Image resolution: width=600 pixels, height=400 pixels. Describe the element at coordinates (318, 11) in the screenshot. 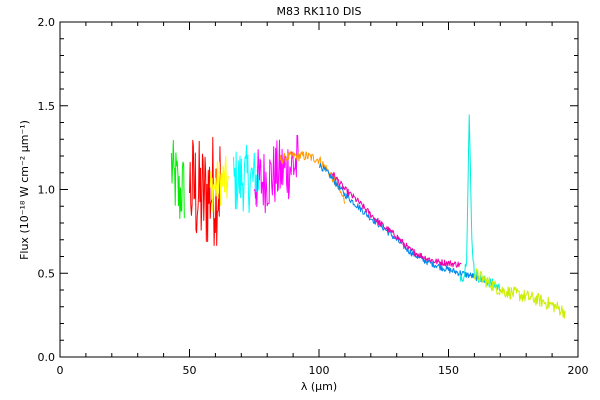

I see `chart-title: M83 RK110 DIS` at that location.